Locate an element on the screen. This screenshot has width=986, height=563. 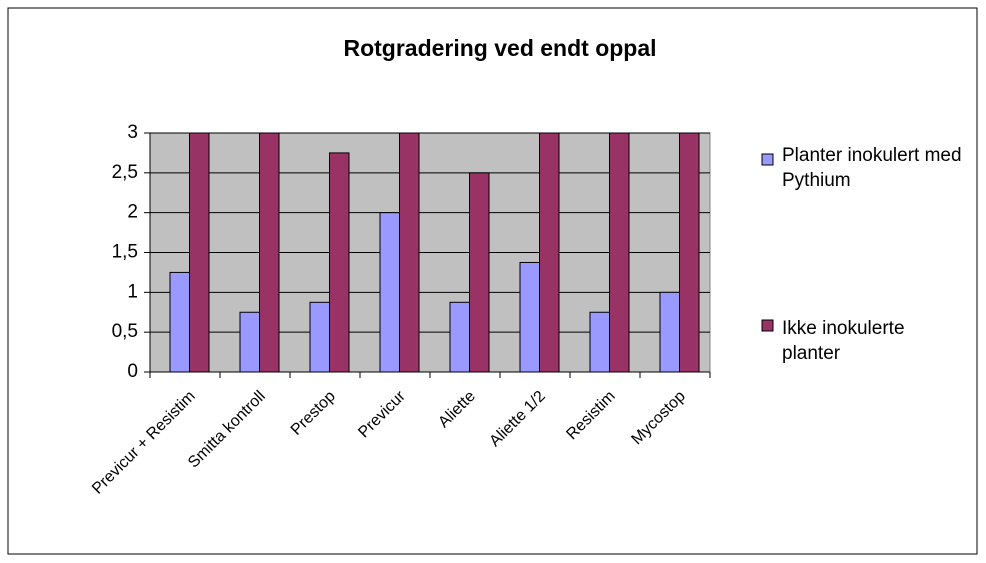
y-tick-label: 3 is located at coordinates (132, 132).